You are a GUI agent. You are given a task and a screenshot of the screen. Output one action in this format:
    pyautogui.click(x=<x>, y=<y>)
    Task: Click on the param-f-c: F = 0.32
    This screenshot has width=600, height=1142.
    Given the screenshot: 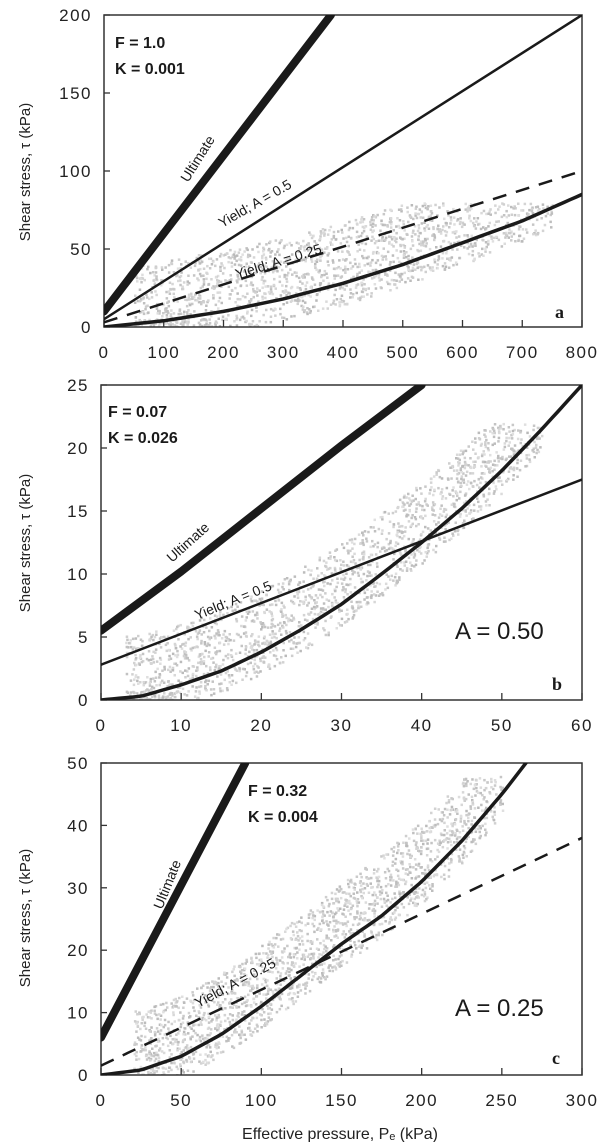 What is the action you would take?
    pyautogui.click(x=277, y=791)
    